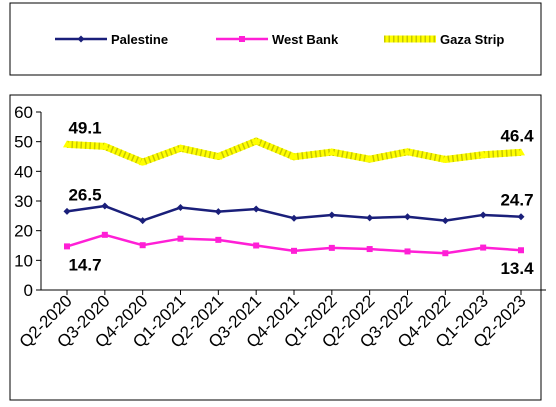 The height and width of the screenshot is (407, 556). Describe the element at coordinates (23, 171) in the screenshot. I see `y-tick-label: 40` at that location.